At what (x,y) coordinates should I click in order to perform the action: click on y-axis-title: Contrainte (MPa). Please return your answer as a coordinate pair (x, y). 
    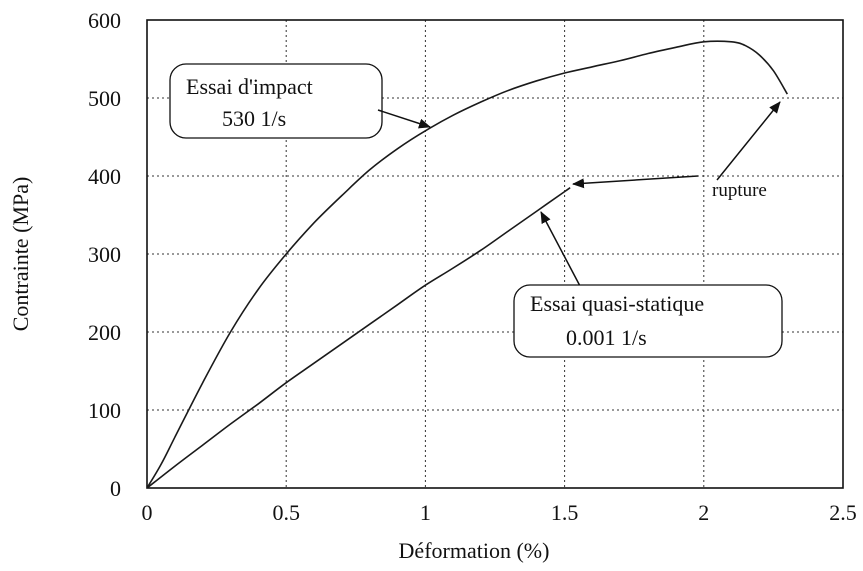
    Looking at the image, I should click on (20, 254).